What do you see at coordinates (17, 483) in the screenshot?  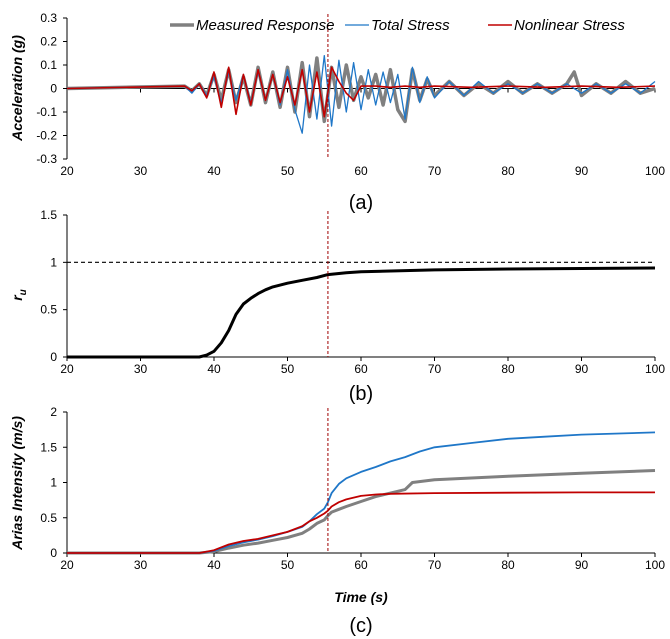 I see `panel-c-ylabel: Arias Intensity (m/s)` at bounding box center [17, 483].